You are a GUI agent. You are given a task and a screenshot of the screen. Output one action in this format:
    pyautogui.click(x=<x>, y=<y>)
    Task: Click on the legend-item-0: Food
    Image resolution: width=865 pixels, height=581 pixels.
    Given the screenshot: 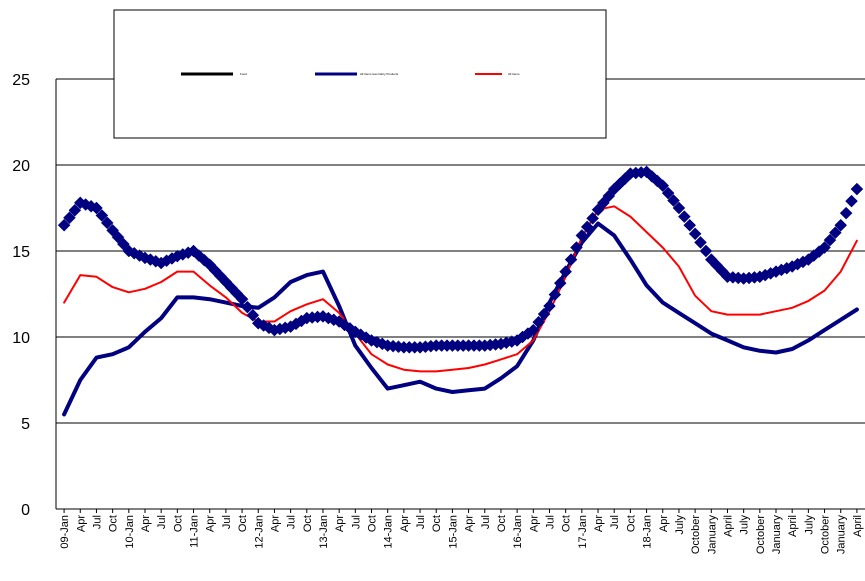 What is the action you would take?
    pyautogui.click(x=214, y=74)
    